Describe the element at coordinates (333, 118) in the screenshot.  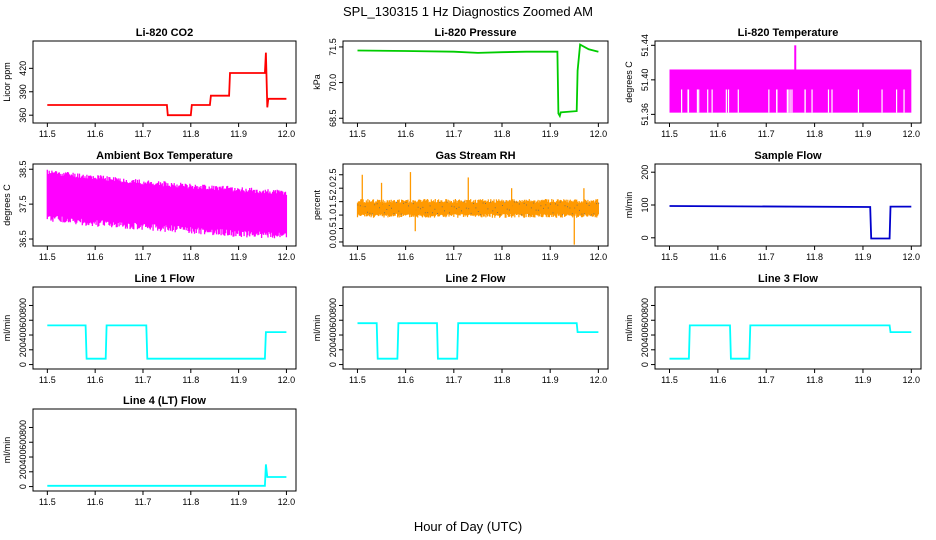
I see `y-tick-label: 68.5` at that location.